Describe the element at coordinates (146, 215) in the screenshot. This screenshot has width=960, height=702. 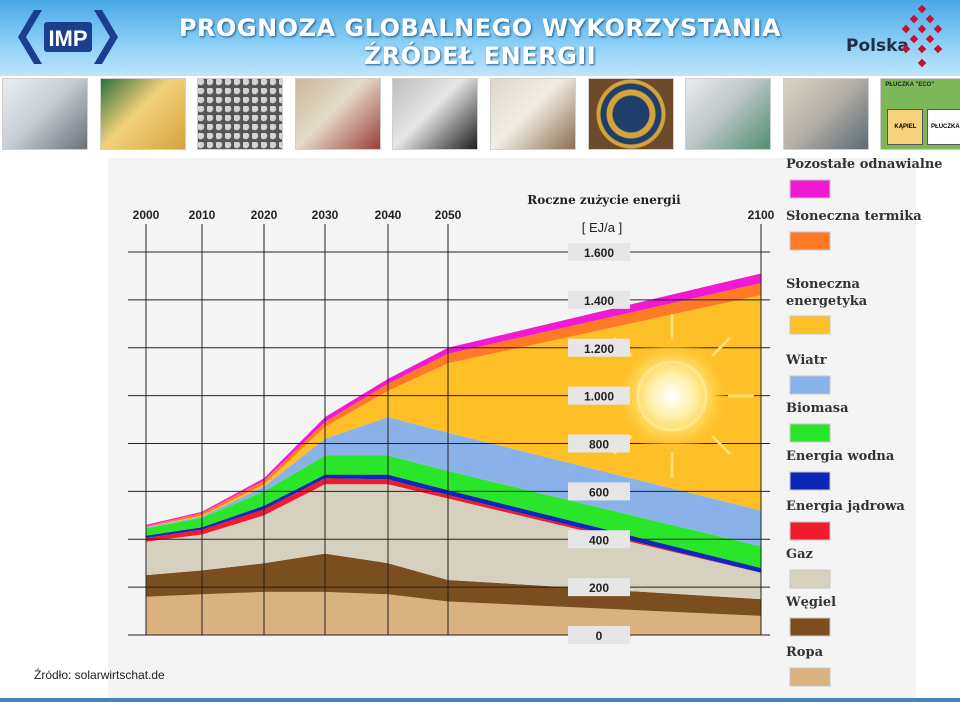
I see `x-tick-label: 2000` at that location.